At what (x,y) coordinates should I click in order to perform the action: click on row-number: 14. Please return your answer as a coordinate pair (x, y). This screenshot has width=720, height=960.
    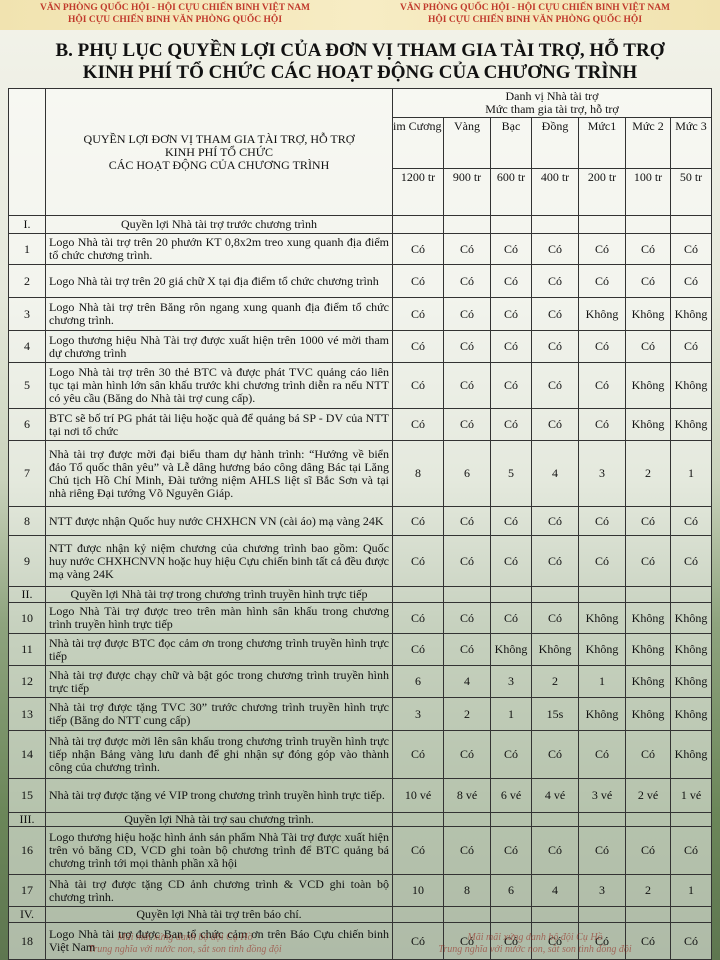
    Looking at the image, I should click on (27, 754).